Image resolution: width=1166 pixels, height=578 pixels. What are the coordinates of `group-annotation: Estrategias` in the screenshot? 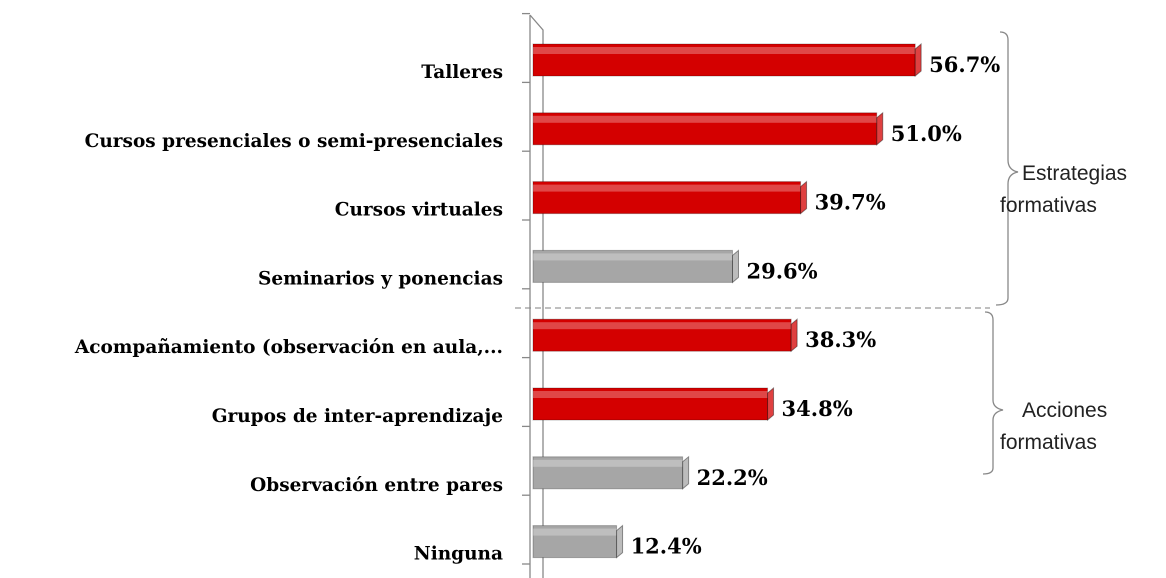 It's located at (1074, 173).